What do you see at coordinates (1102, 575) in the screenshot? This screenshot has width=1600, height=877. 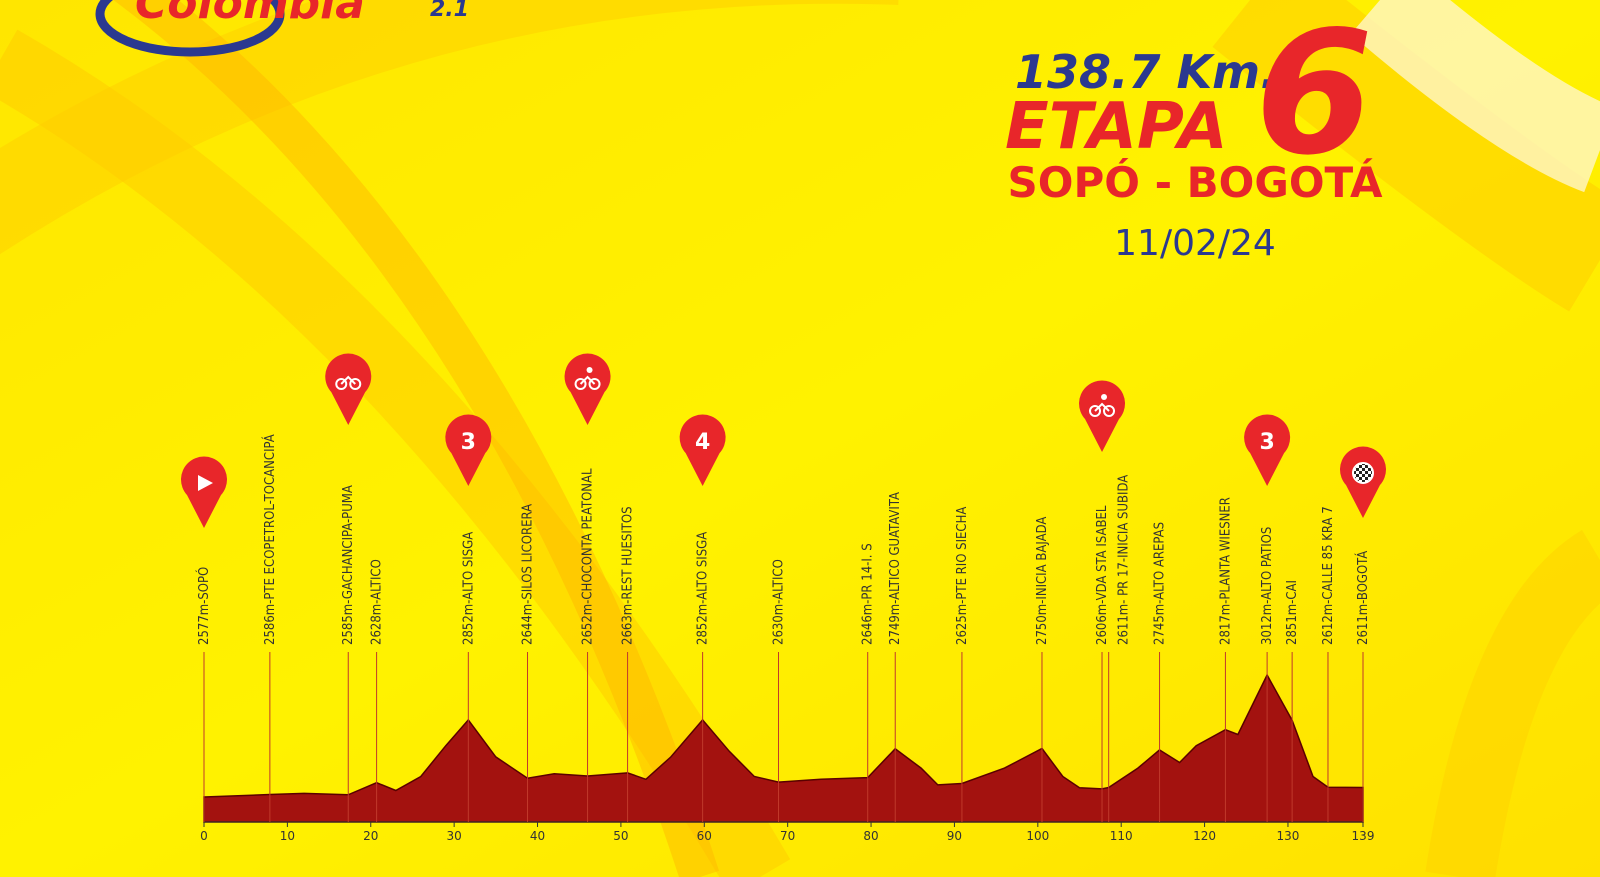 I see `waypoint-label: 2606m-VDA STA ISABEL` at bounding box center [1102, 575].